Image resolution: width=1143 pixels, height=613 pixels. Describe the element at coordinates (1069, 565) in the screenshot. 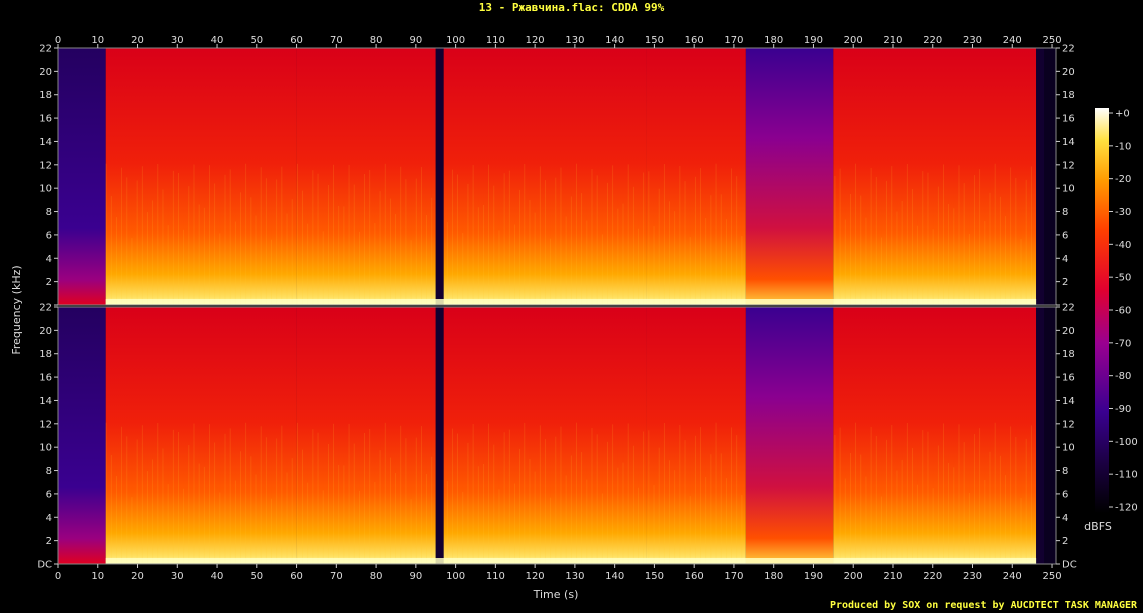

I see `y-tick-label: DC` at that location.